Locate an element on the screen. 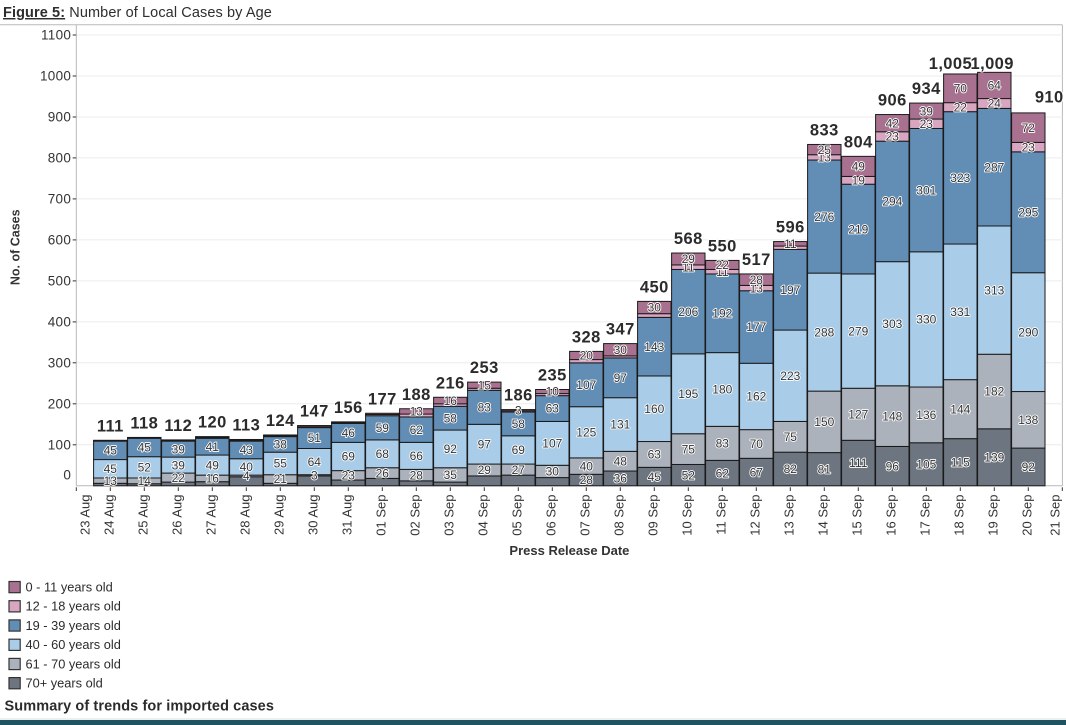  svg-text: 29 is located at coordinates (689, 259).